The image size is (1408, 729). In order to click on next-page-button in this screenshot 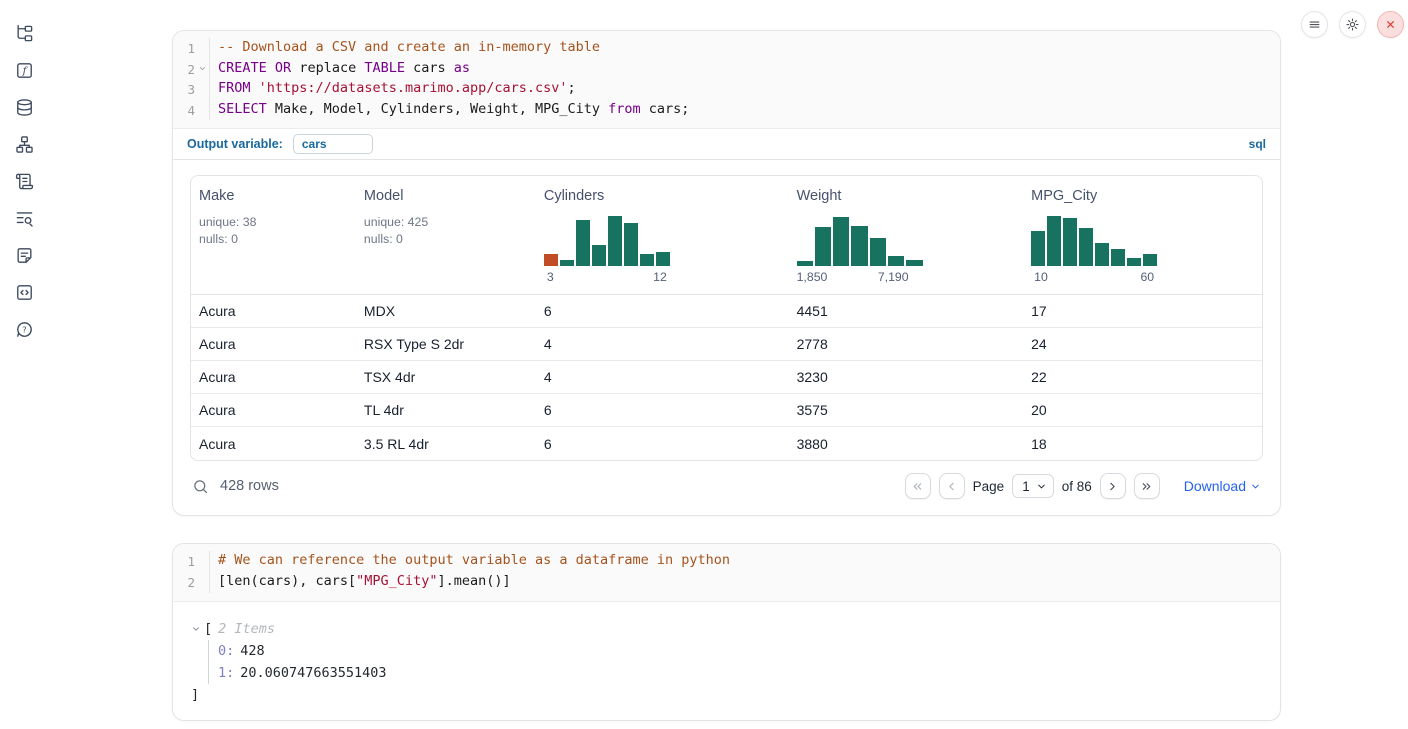, I will do `click(1112, 486)`.